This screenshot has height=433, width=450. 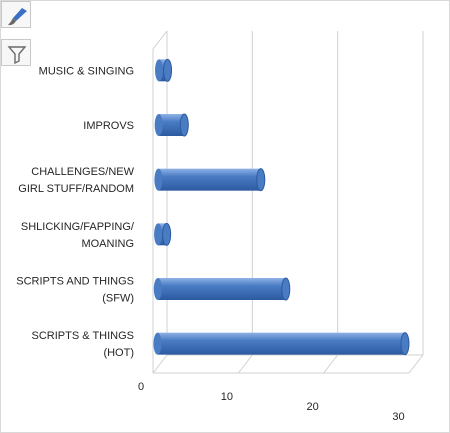 I want to click on category-label-line: MUSIC & SINGING, so click(x=86, y=71).